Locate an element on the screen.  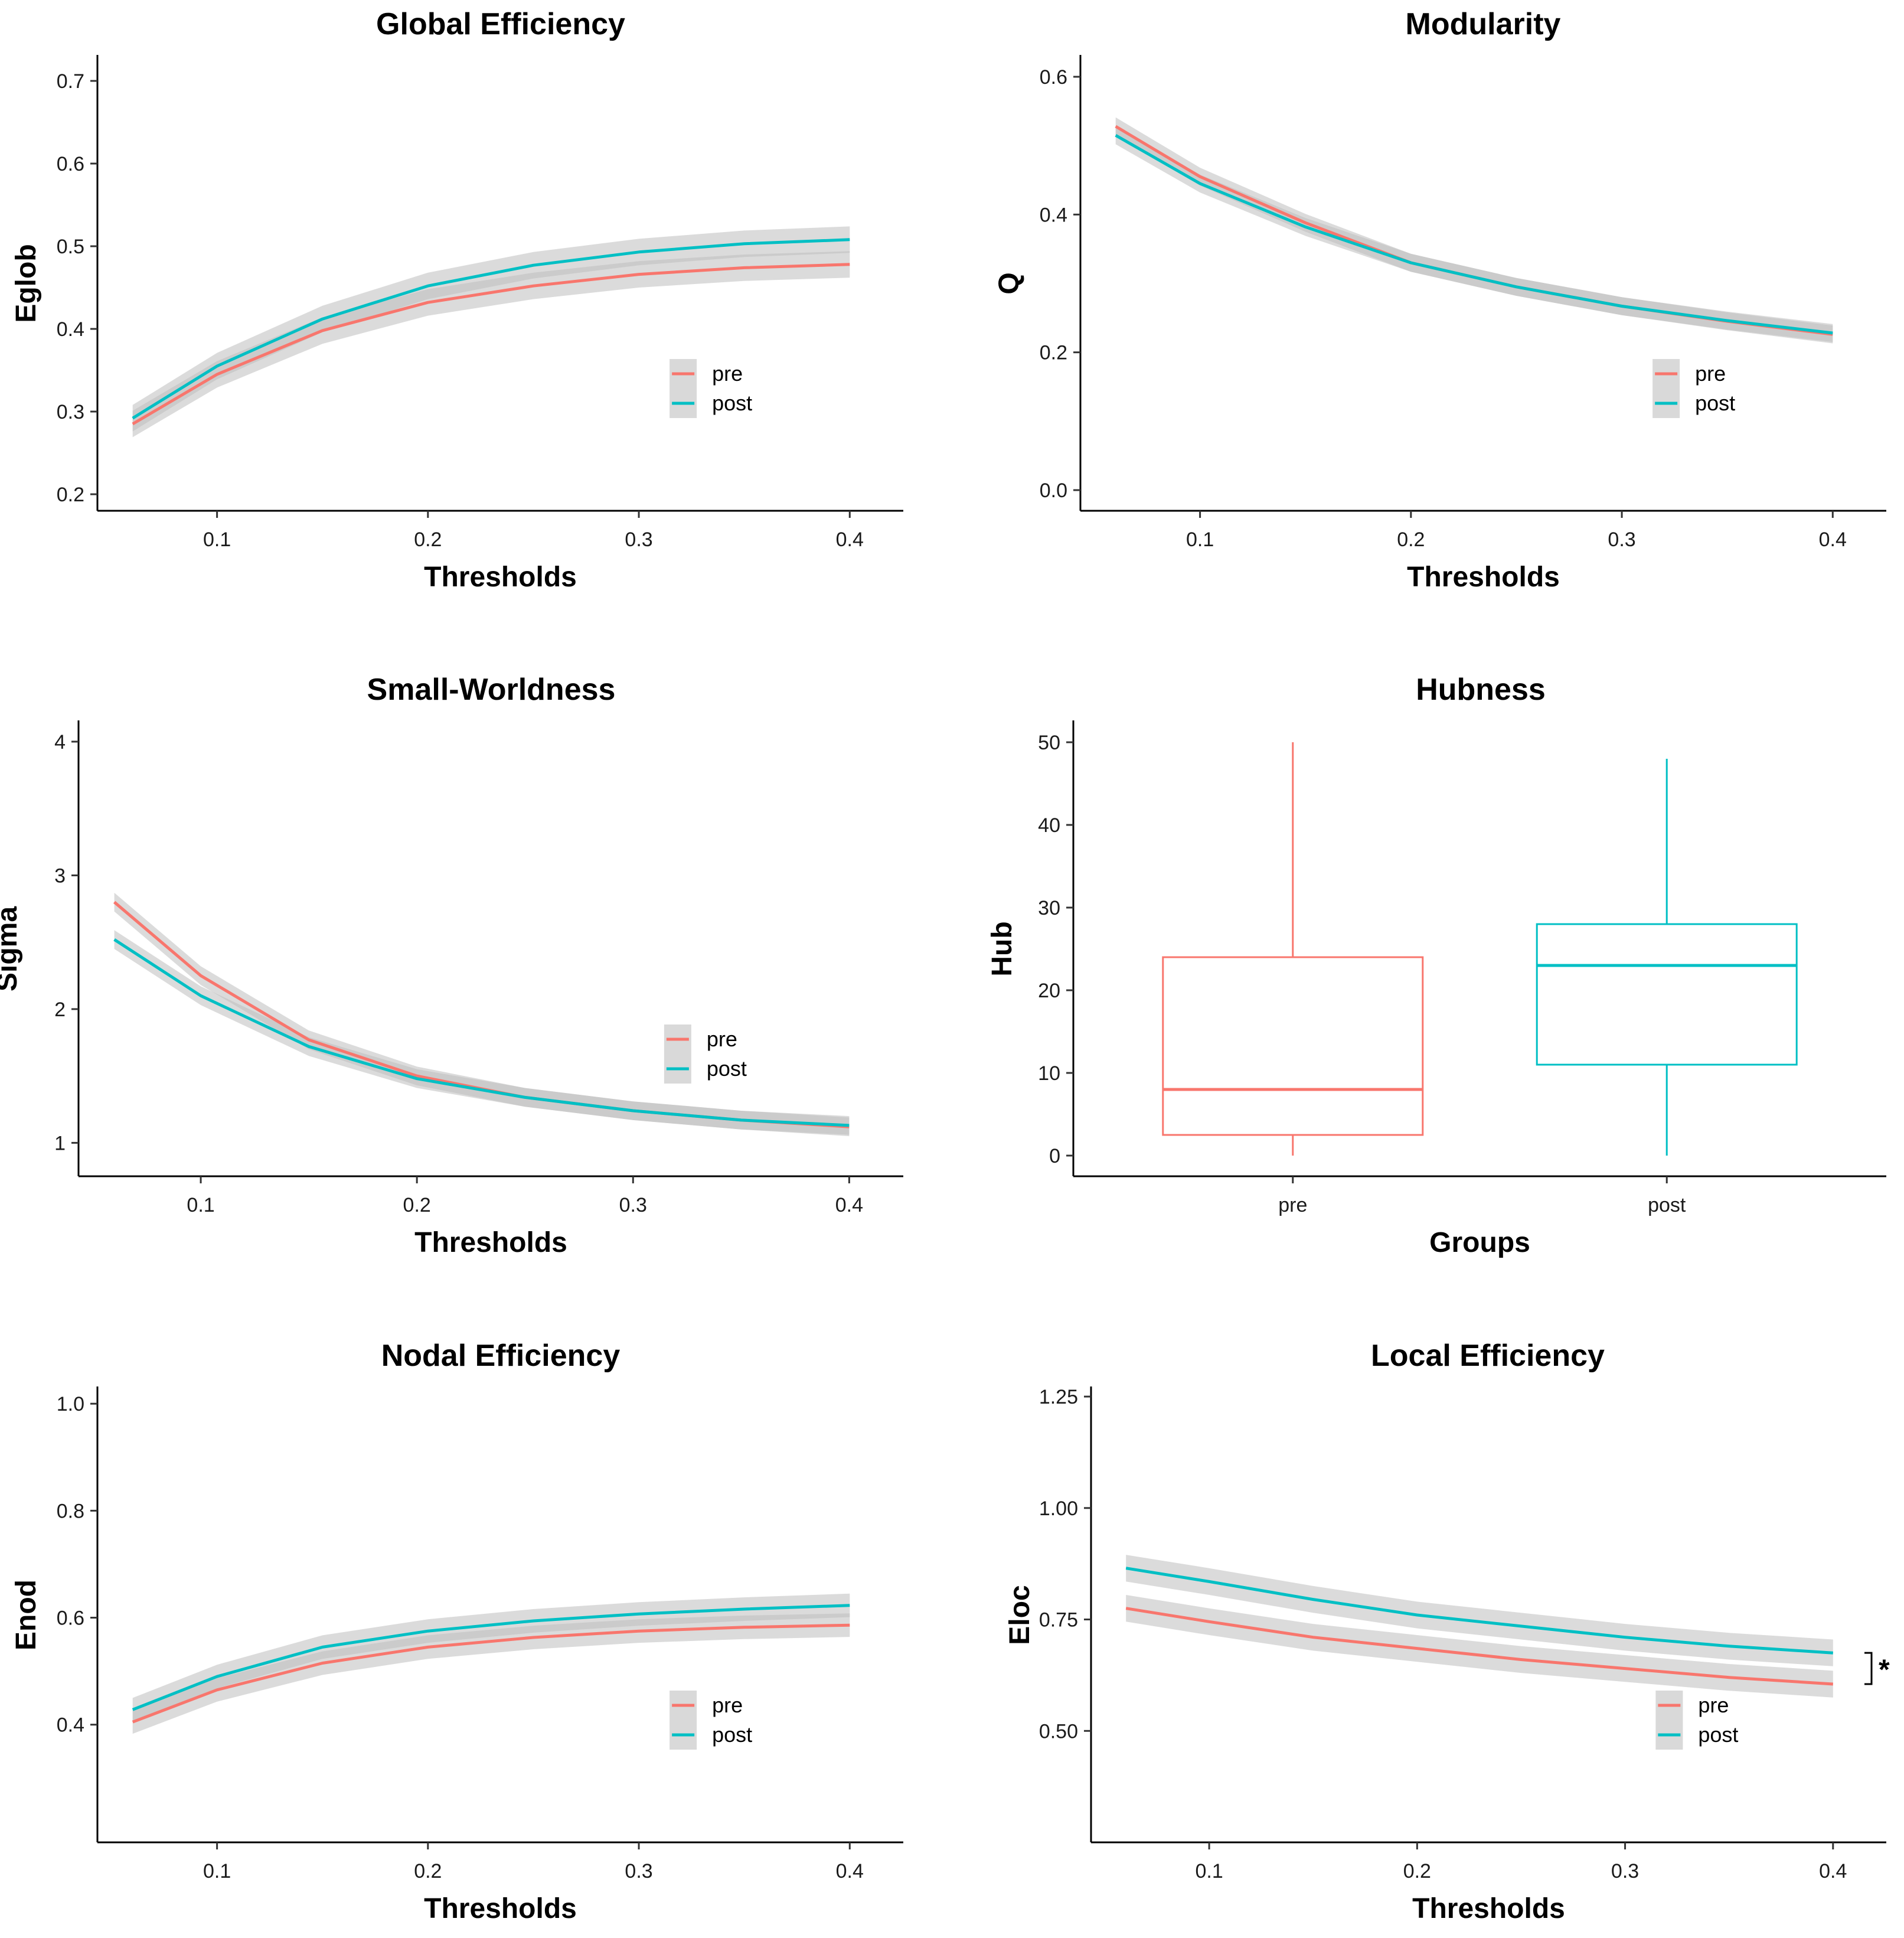
hubness-y-tick-label: 10 is located at coordinates (1049, 1073).